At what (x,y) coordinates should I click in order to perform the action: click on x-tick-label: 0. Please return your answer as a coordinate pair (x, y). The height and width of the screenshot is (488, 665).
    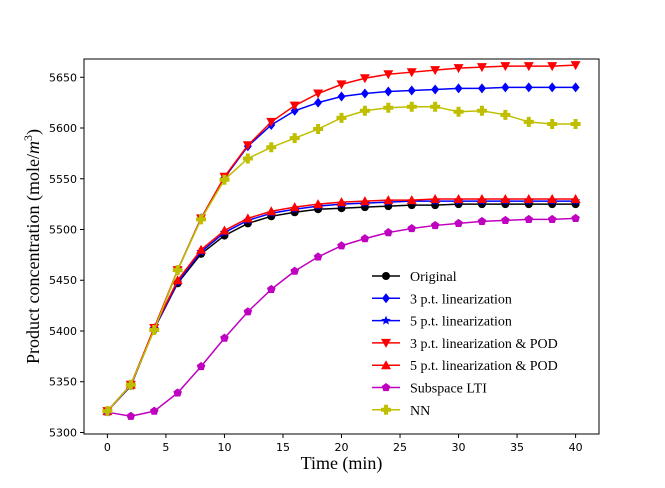
    Looking at the image, I should click on (107, 447).